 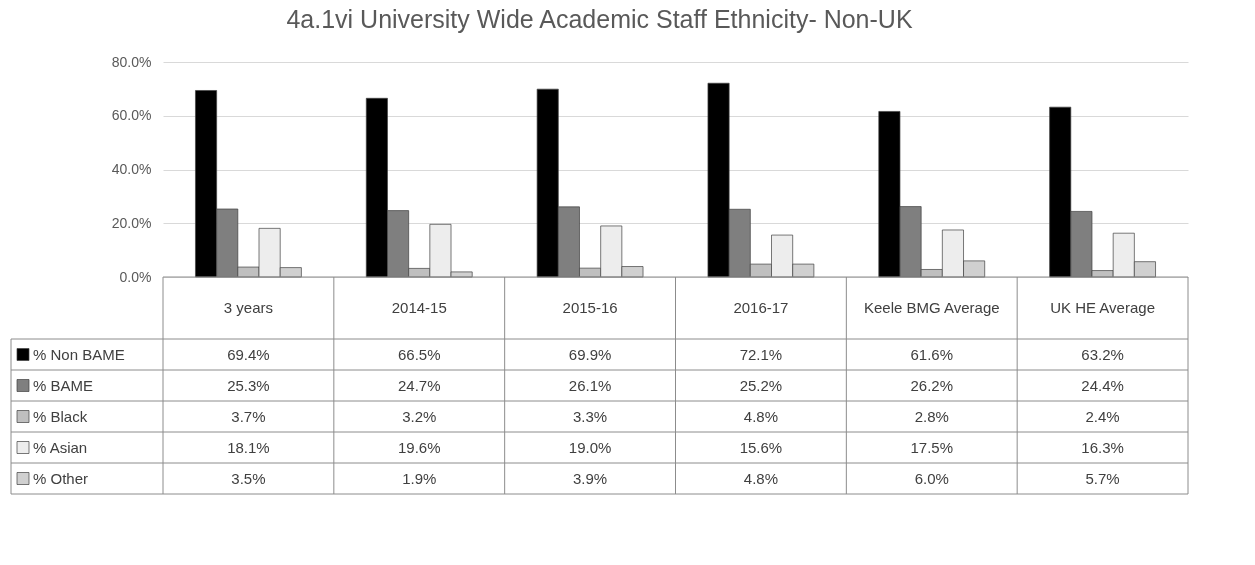 I want to click on data-label: 66.5%, so click(x=419, y=354).